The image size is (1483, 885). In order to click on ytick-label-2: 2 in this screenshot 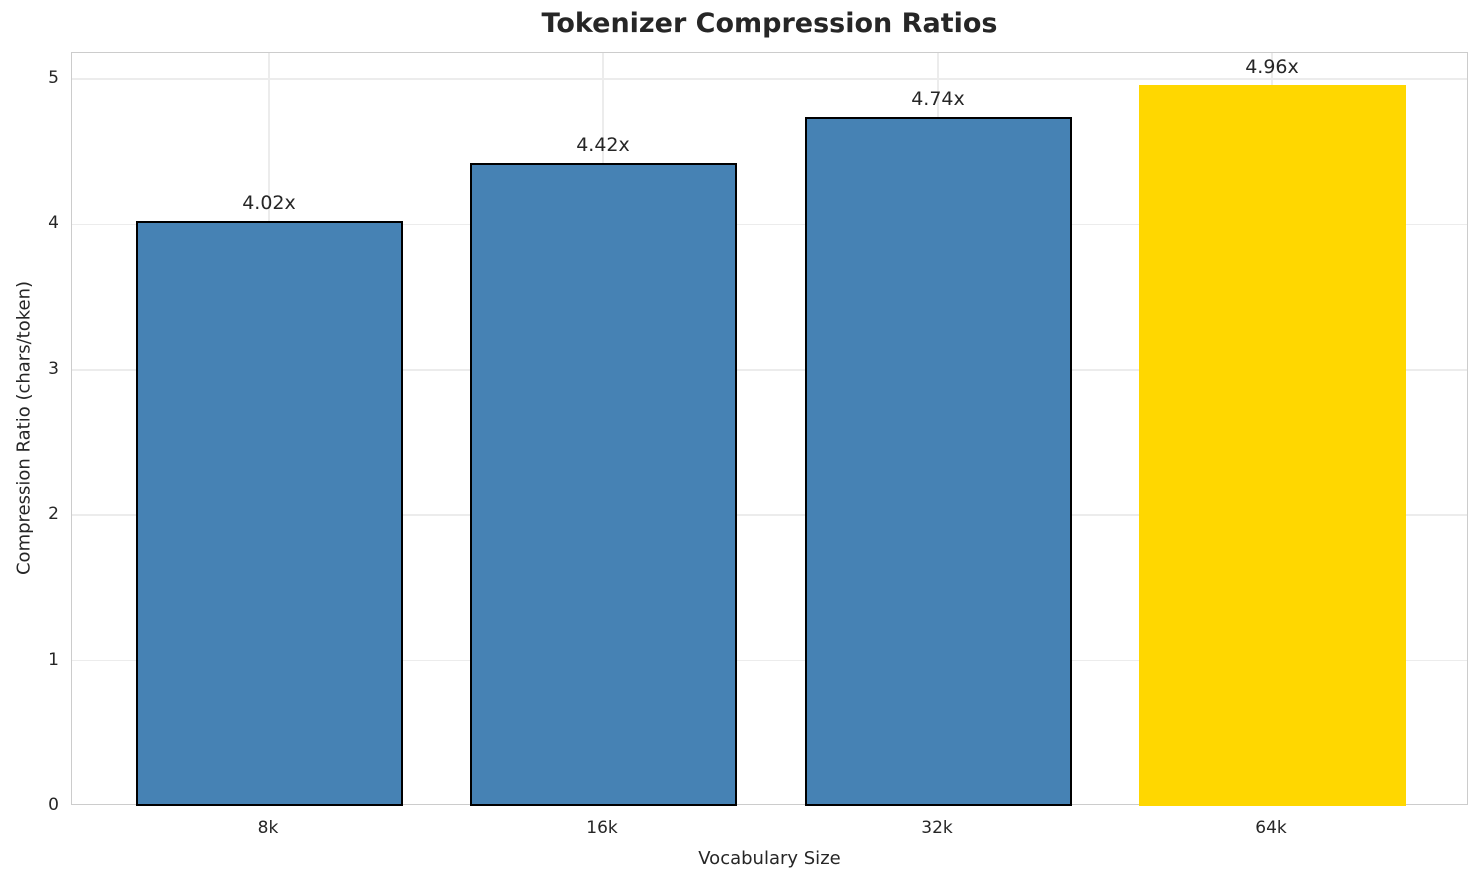, I will do `click(53, 514)`.